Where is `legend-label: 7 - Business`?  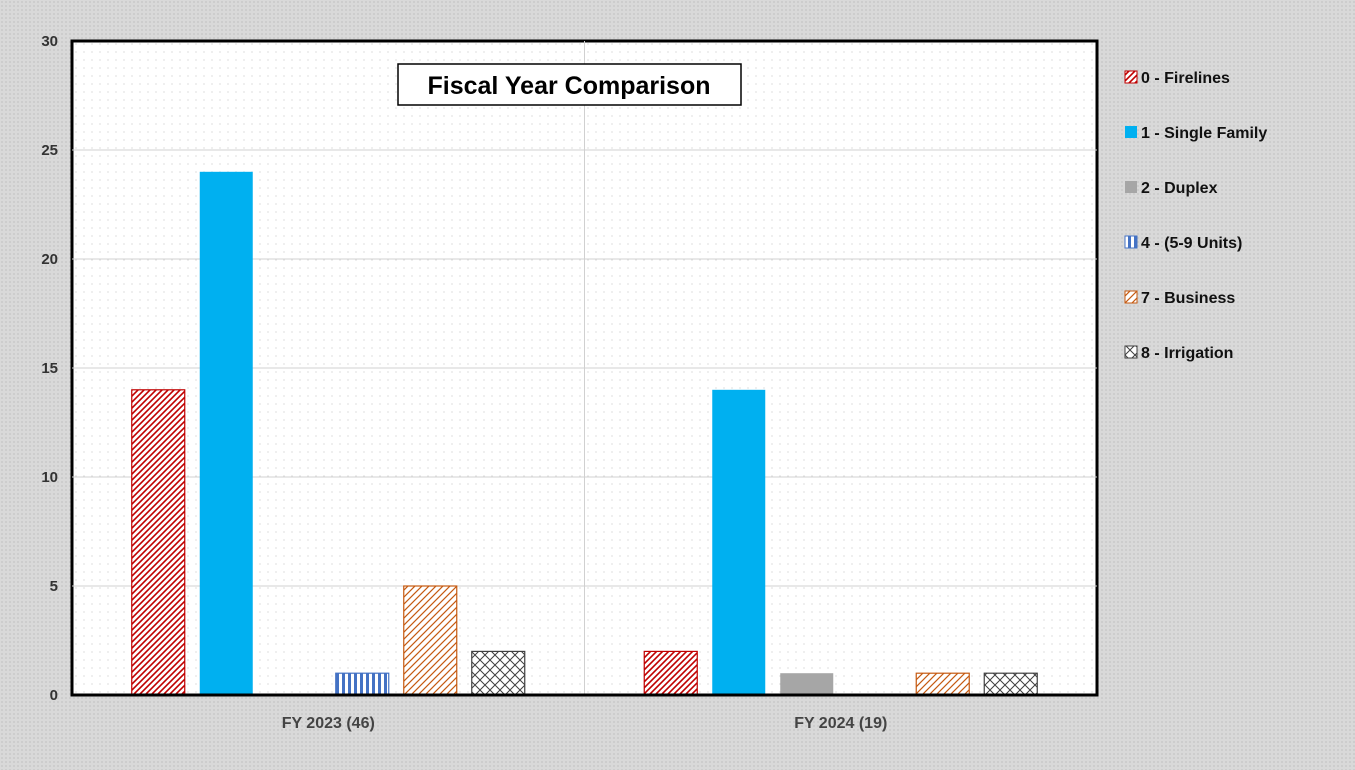 legend-label: 7 - Business is located at coordinates (1188, 298).